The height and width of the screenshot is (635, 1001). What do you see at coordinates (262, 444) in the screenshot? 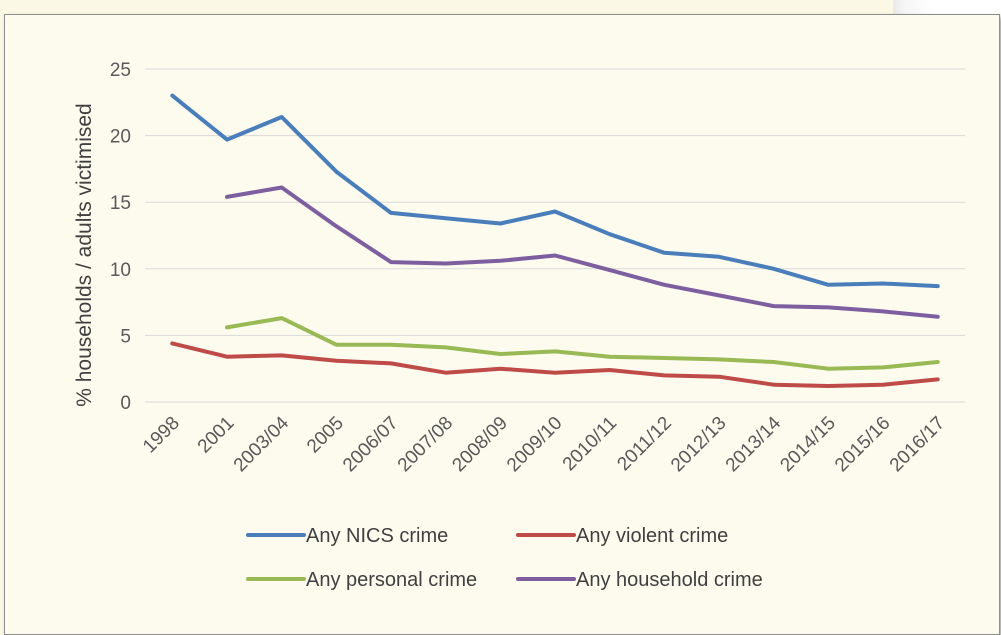
I see `x-tick-label: 2003/04` at bounding box center [262, 444].